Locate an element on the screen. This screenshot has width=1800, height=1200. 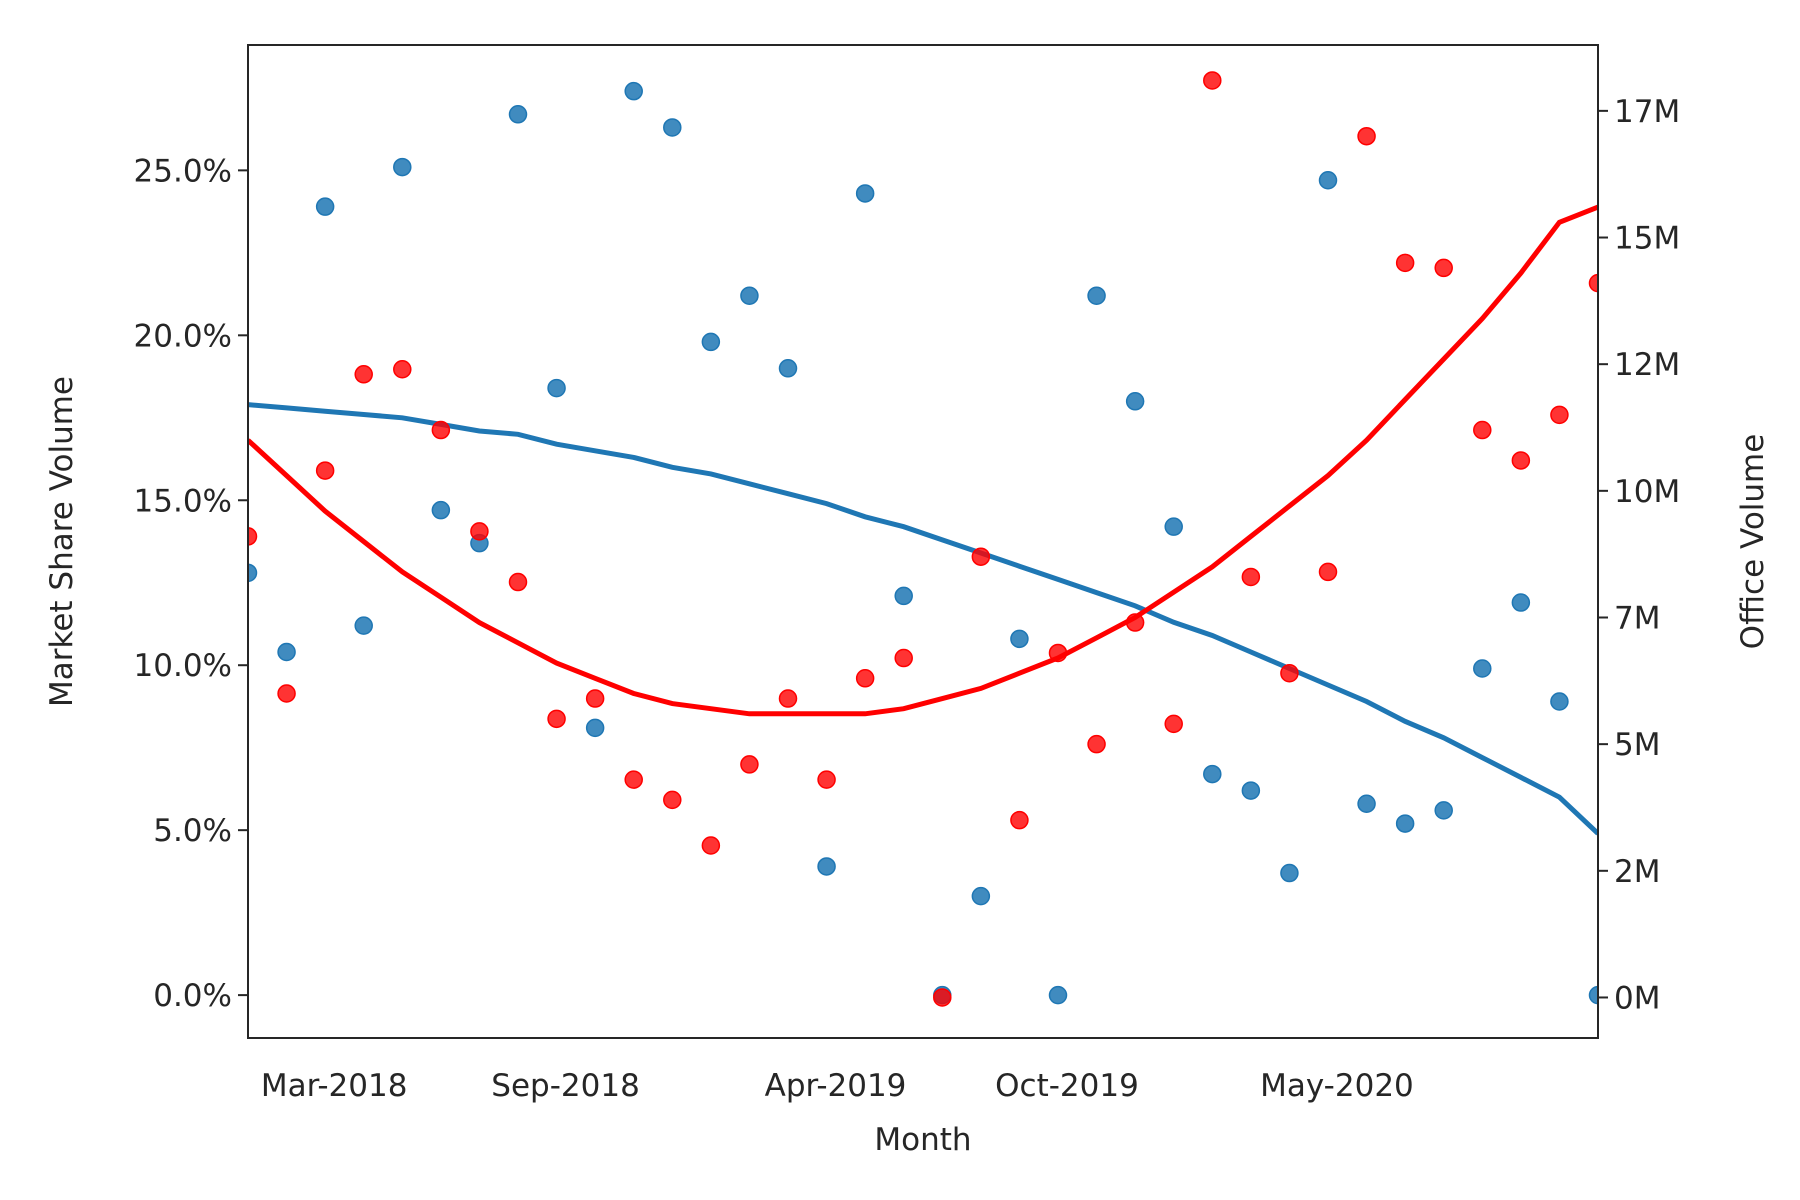
y-left-tick-label: 15.0% is located at coordinates (183, 501).